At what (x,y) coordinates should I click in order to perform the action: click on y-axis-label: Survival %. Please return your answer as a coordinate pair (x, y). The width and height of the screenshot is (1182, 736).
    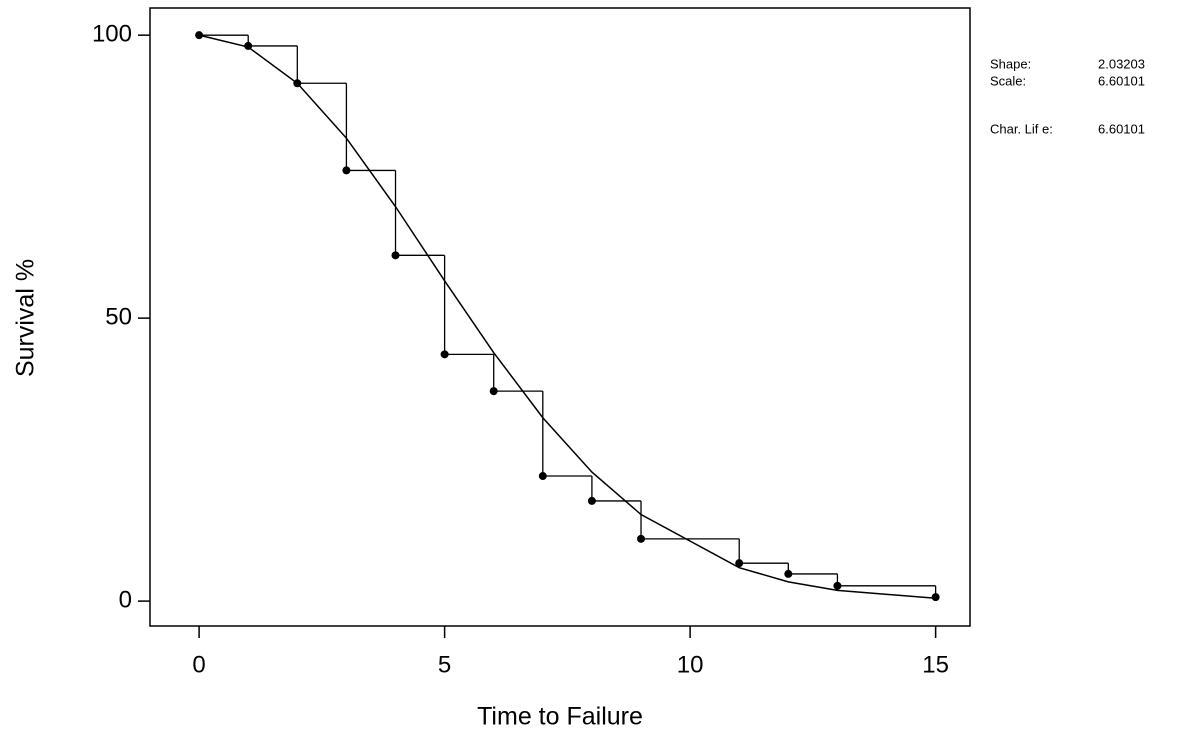
    Looking at the image, I should click on (26, 318).